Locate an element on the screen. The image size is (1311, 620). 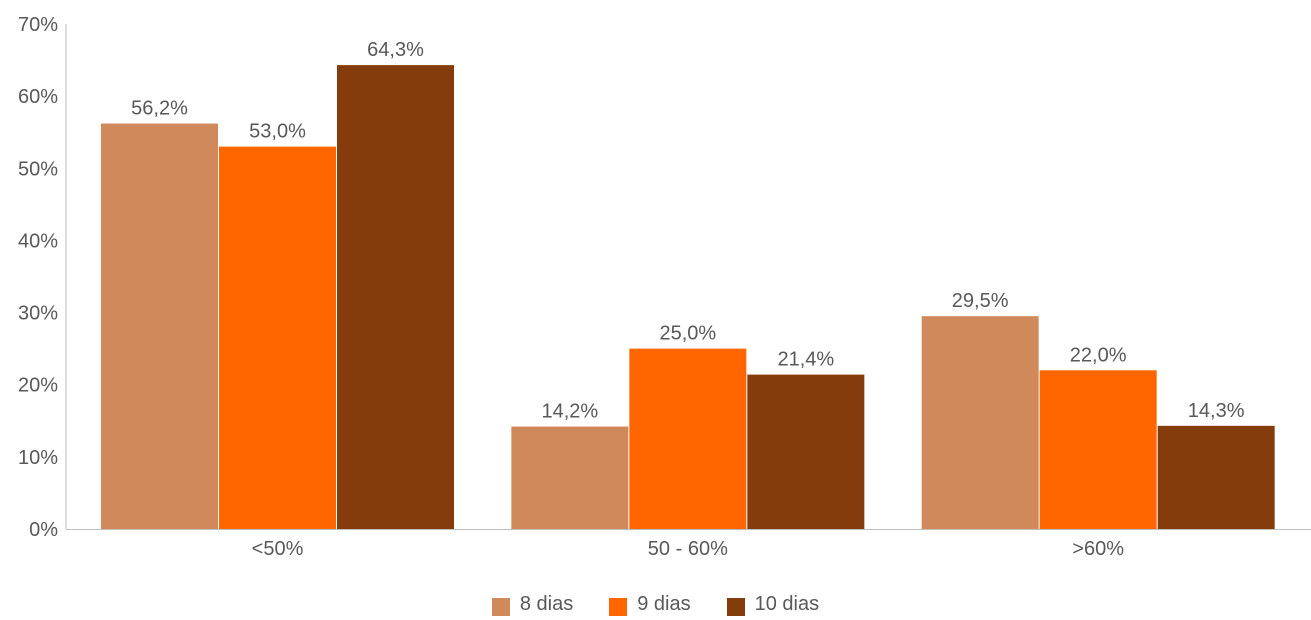
legend-label: 8 dias is located at coordinates (546, 604).